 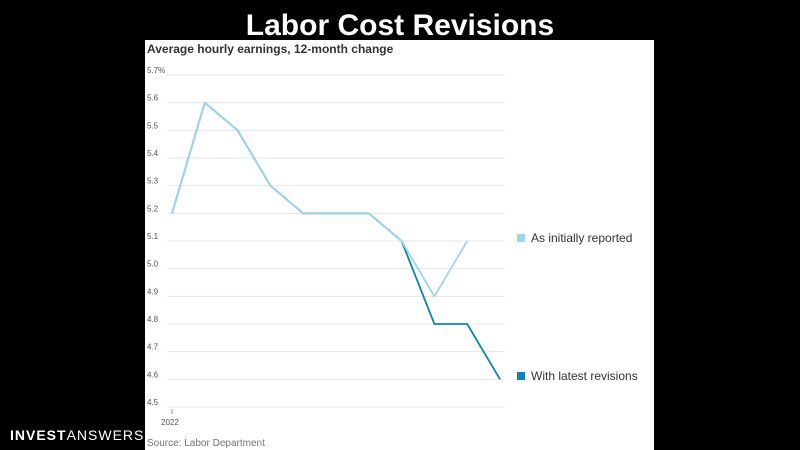 I want to click on chart-subtitle: Average hourly earnings, 12-month change, so click(x=270, y=49).